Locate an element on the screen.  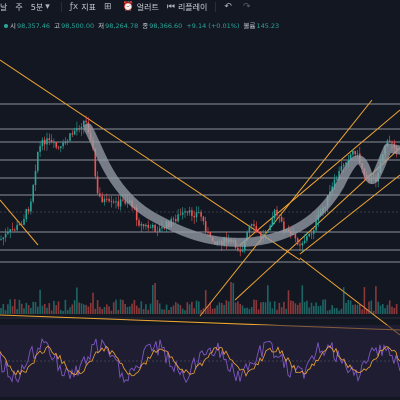
close-value: 98,366.60 is located at coordinates (166, 26).